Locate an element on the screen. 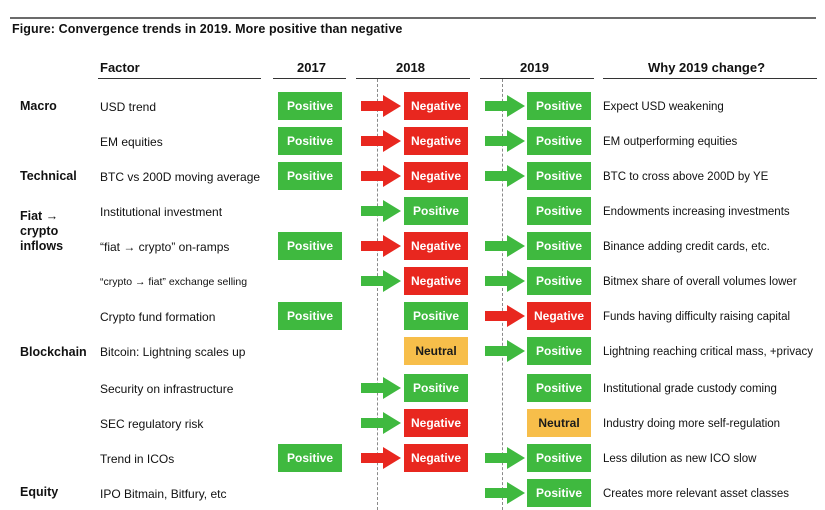 This screenshot has height=510, width=825. category-fiat-crypto-inflows: Fiat → crypto inflows is located at coordinates (42, 231).